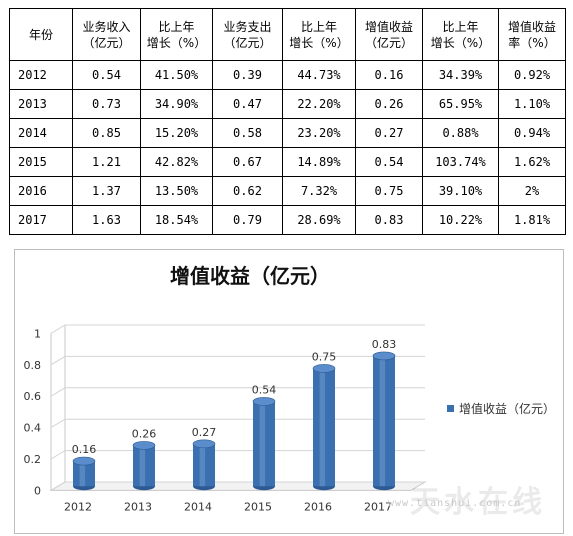  What do you see at coordinates (319, 75) in the screenshot?
I see `value-cell: 44.73%` at bounding box center [319, 75].